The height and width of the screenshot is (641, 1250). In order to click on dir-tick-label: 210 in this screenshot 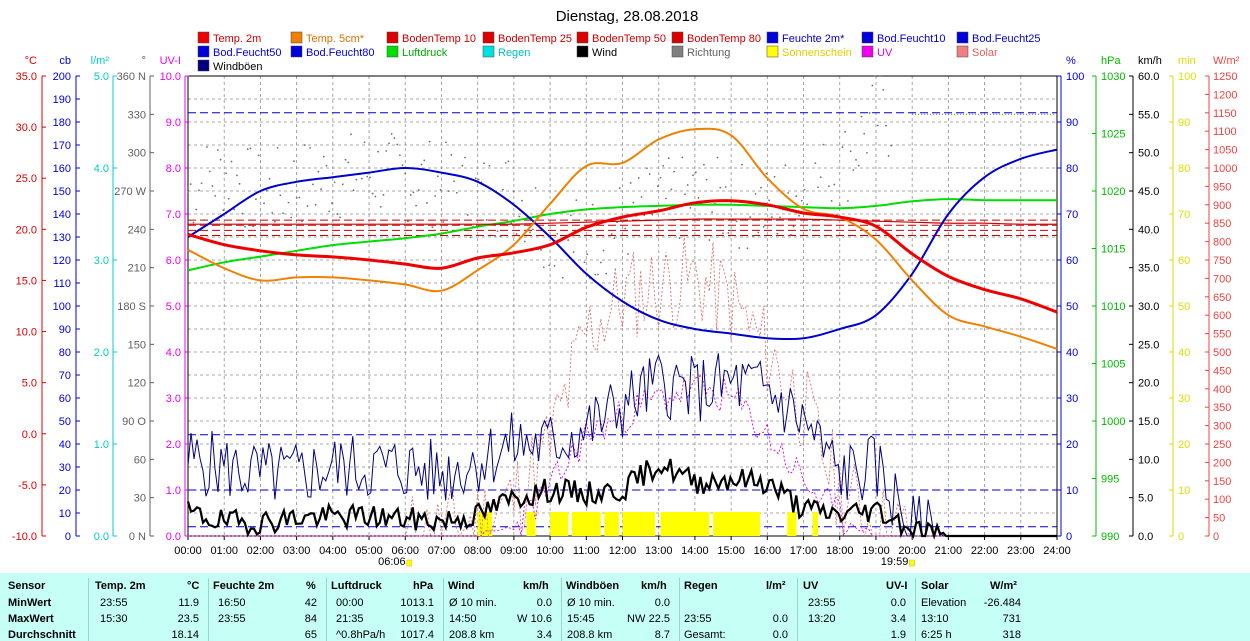, I will do `click(137, 269)`.